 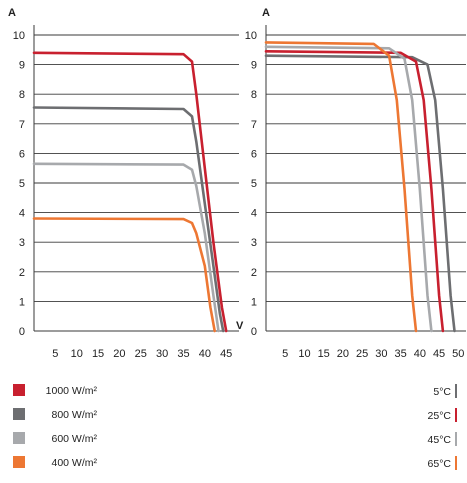 I want to click on legend-label: 45°C, so click(x=440, y=440).